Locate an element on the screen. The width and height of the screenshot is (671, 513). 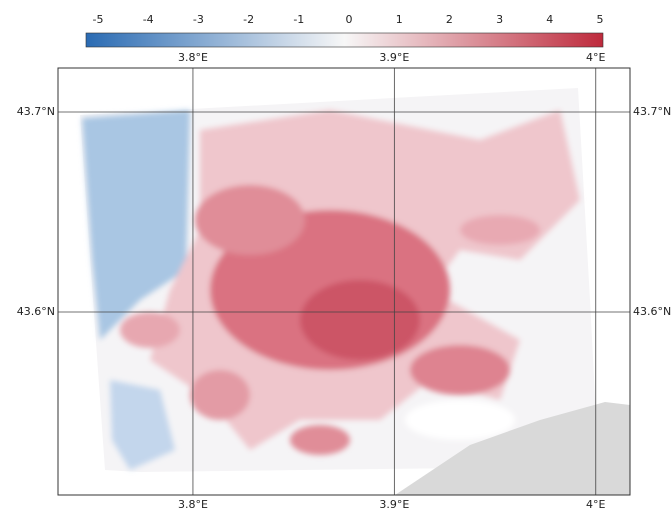
colorbar-tick-label: 5 is located at coordinates (600, 19).